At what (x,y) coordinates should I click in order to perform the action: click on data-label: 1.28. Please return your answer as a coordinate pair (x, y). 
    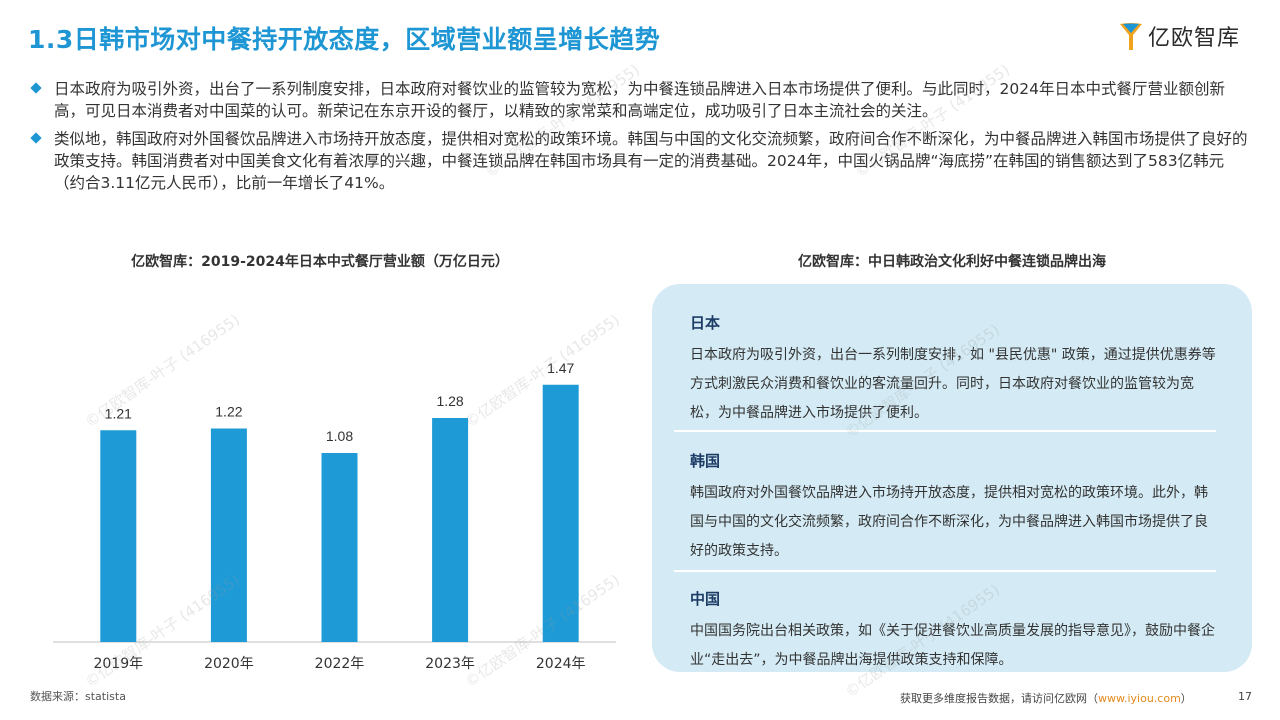
    Looking at the image, I should click on (449, 401).